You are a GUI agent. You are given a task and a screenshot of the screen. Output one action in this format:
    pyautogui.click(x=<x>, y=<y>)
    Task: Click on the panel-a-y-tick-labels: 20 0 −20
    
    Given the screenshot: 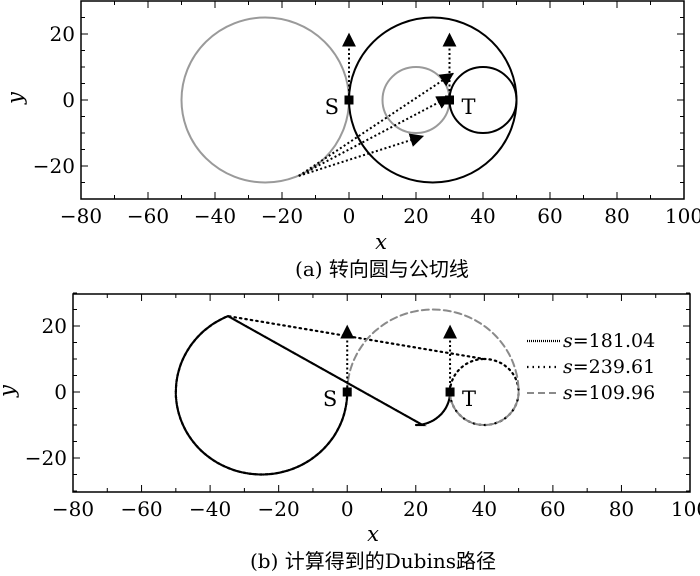 What is the action you would take?
    pyautogui.click(x=54, y=100)
    